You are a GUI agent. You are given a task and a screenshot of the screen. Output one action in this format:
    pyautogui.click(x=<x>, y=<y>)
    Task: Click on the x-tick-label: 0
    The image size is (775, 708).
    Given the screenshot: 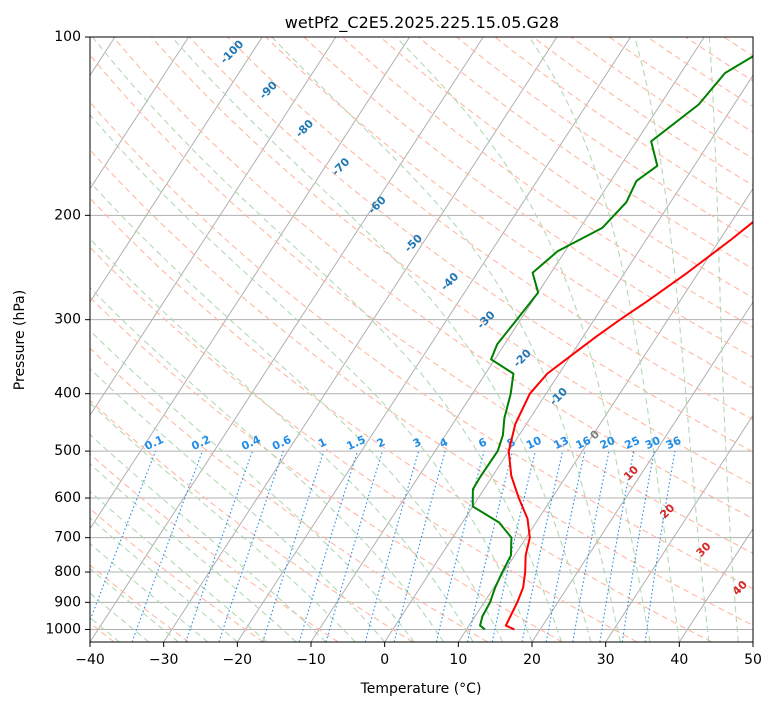 What is the action you would take?
    pyautogui.click(x=384, y=660)
    